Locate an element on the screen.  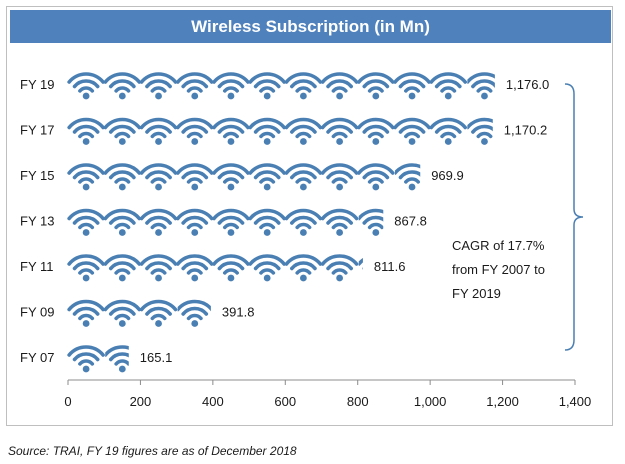
x-tick-label: 1,400 is located at coordinates (575, 401).